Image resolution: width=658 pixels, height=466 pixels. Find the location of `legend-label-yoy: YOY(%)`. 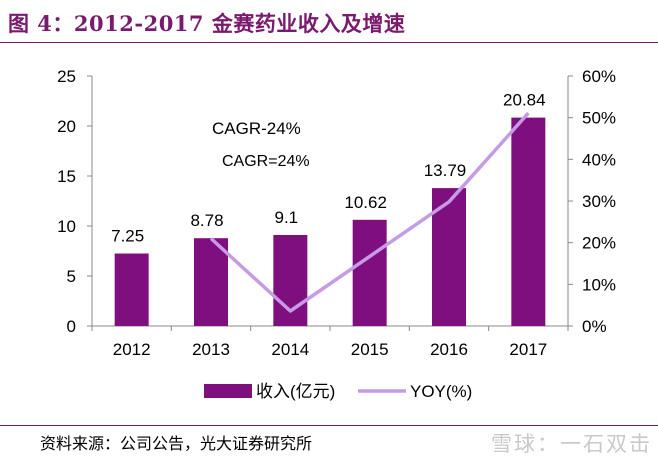

legend-label-yoy: YOY(%) is located at coordinates (441, 391).